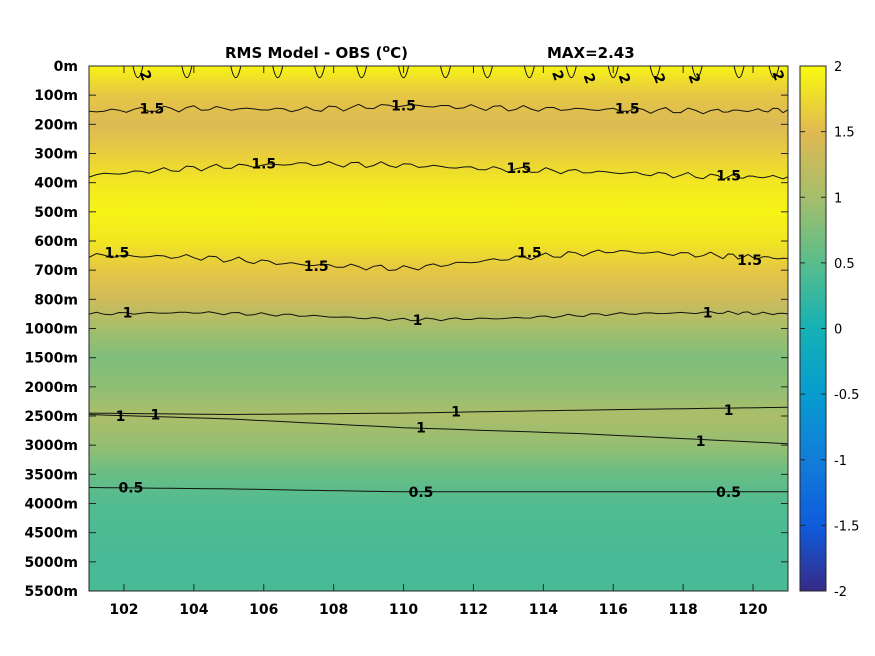 The height and width of the screenshot is (656, 875). Describe the element at coordinates (56, 242) in the screenshot. I see `y-tick-label: 600m` at that location.